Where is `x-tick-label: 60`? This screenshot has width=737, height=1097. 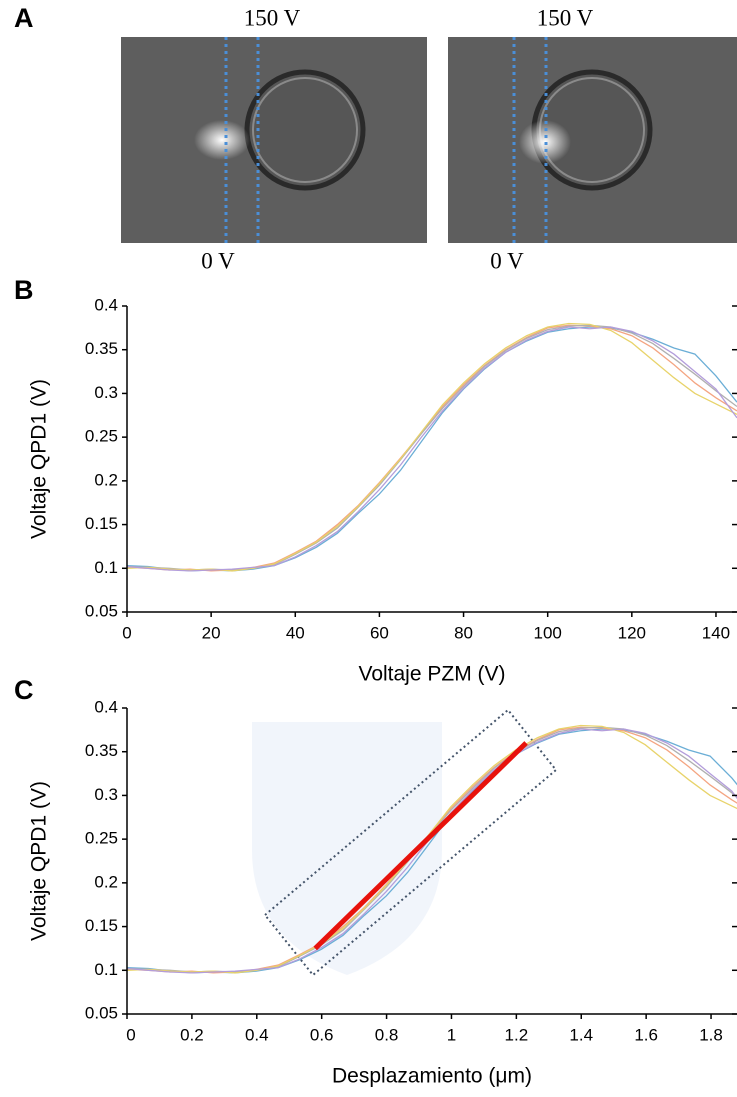
x-tick-label: 60 is located at coordinates (379, 632).